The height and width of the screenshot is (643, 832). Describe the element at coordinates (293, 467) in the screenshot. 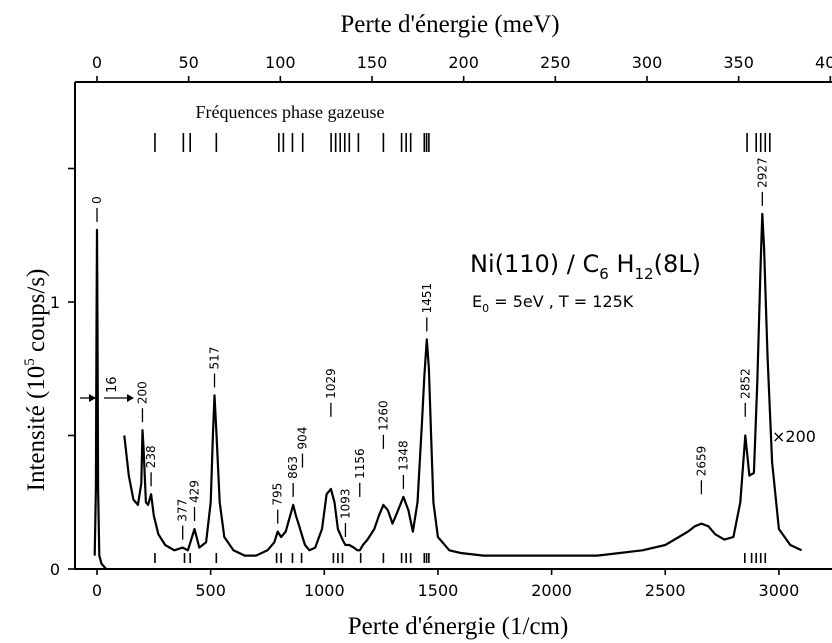

I see `peak-label: 863` at that location.